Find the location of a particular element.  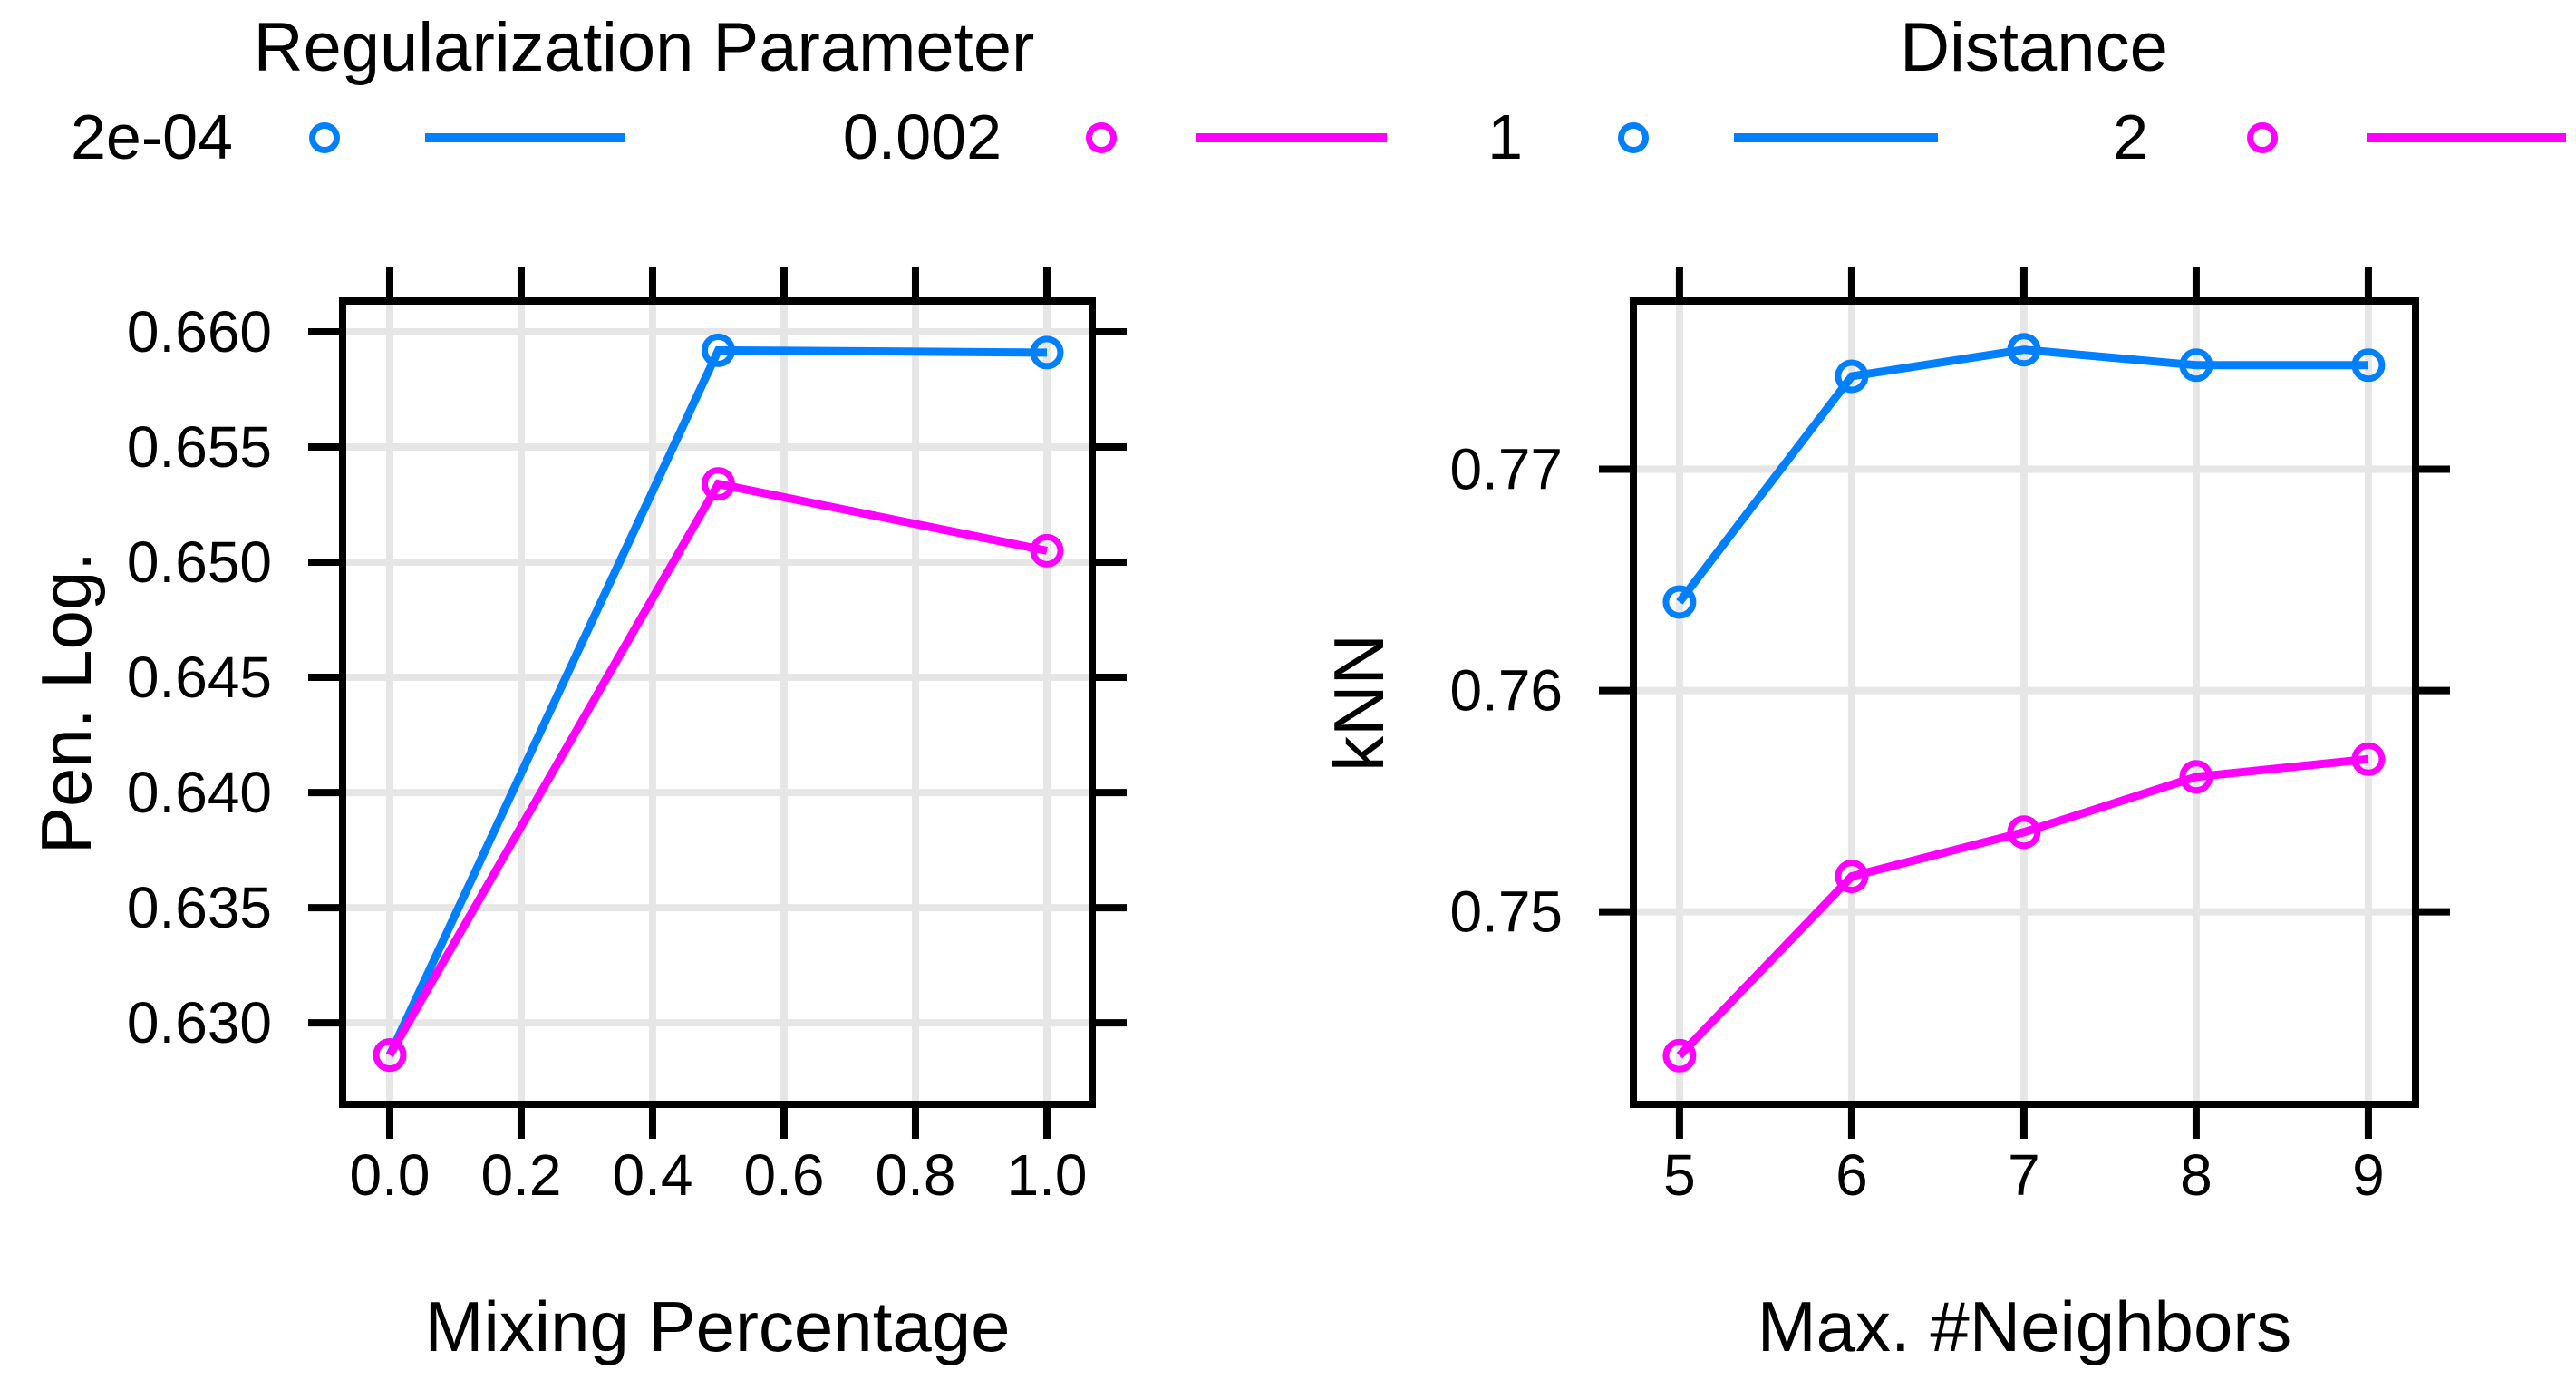

x-axis-title: Mixing Percentage is located at coordinates (717, 1326).